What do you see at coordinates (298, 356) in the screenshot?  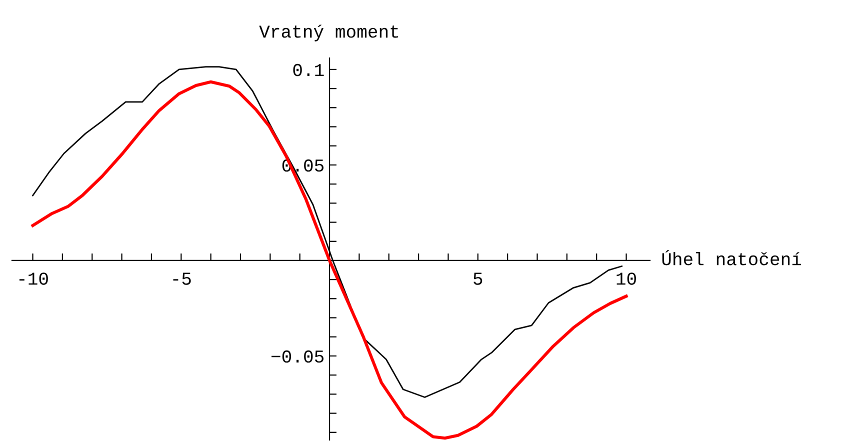 I see `y-tick-label: −0.05` at bounding box center [298, 356].